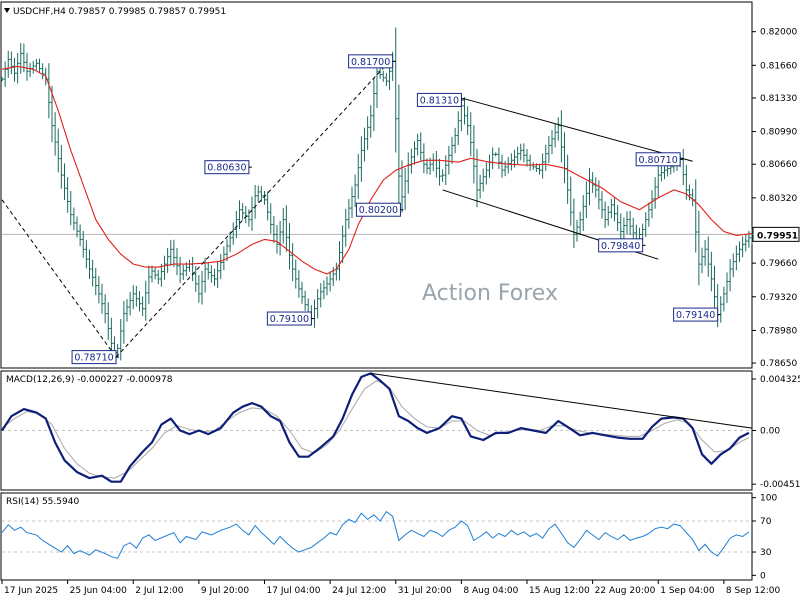 The image size is (800, 604). What do you see at coordinates (778, 133) in the screenshot?
I see `price-y-tick-label: 0.80990` at bounding box center [778, 133].